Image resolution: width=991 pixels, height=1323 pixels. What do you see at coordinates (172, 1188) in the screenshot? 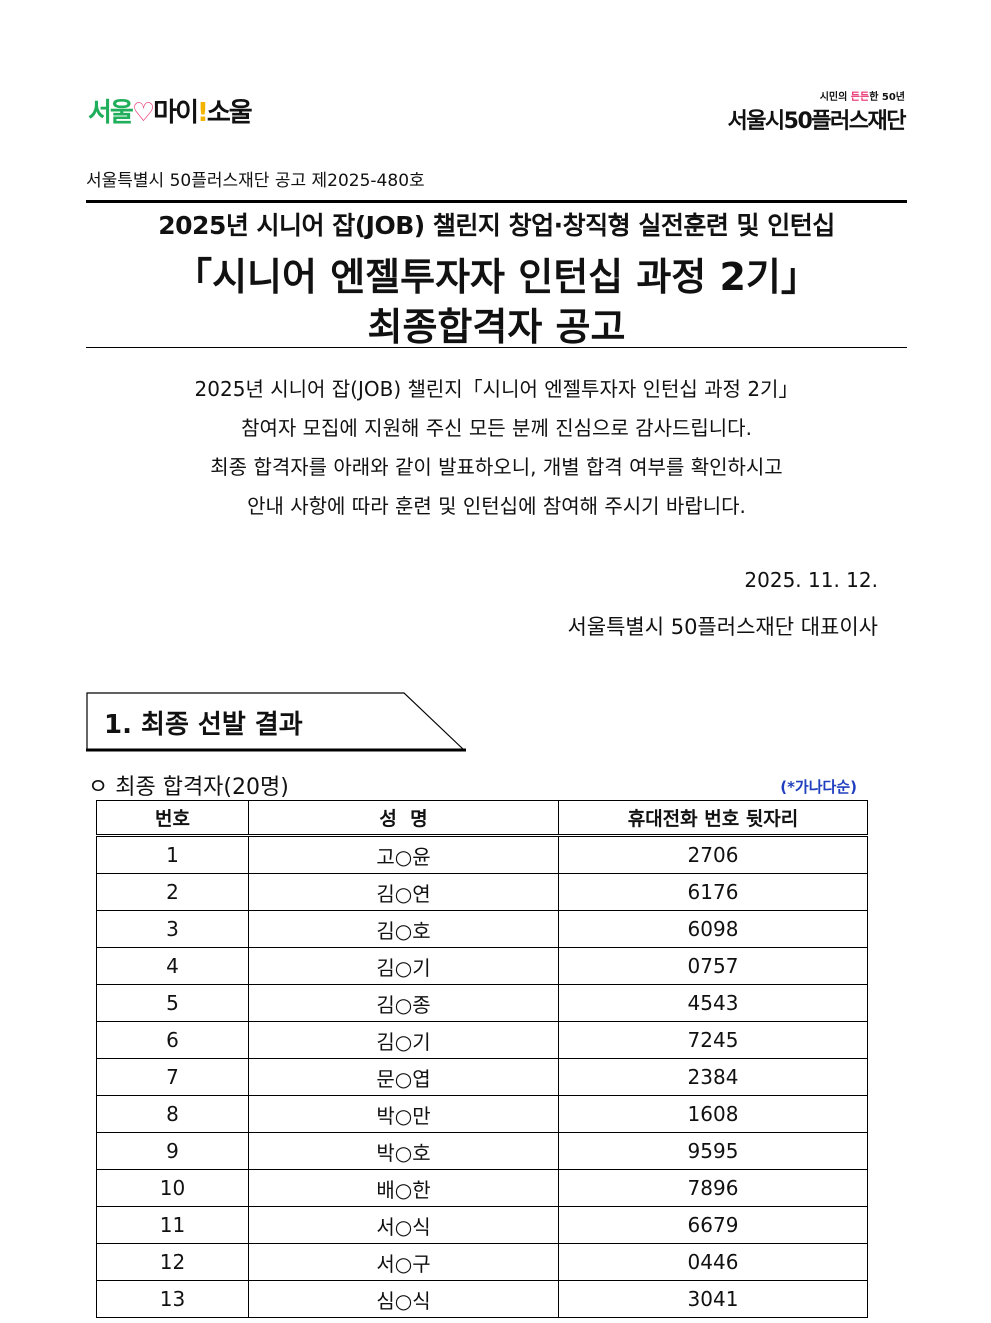
I see `cell-number: 10` at bounding box center [172, 1188].